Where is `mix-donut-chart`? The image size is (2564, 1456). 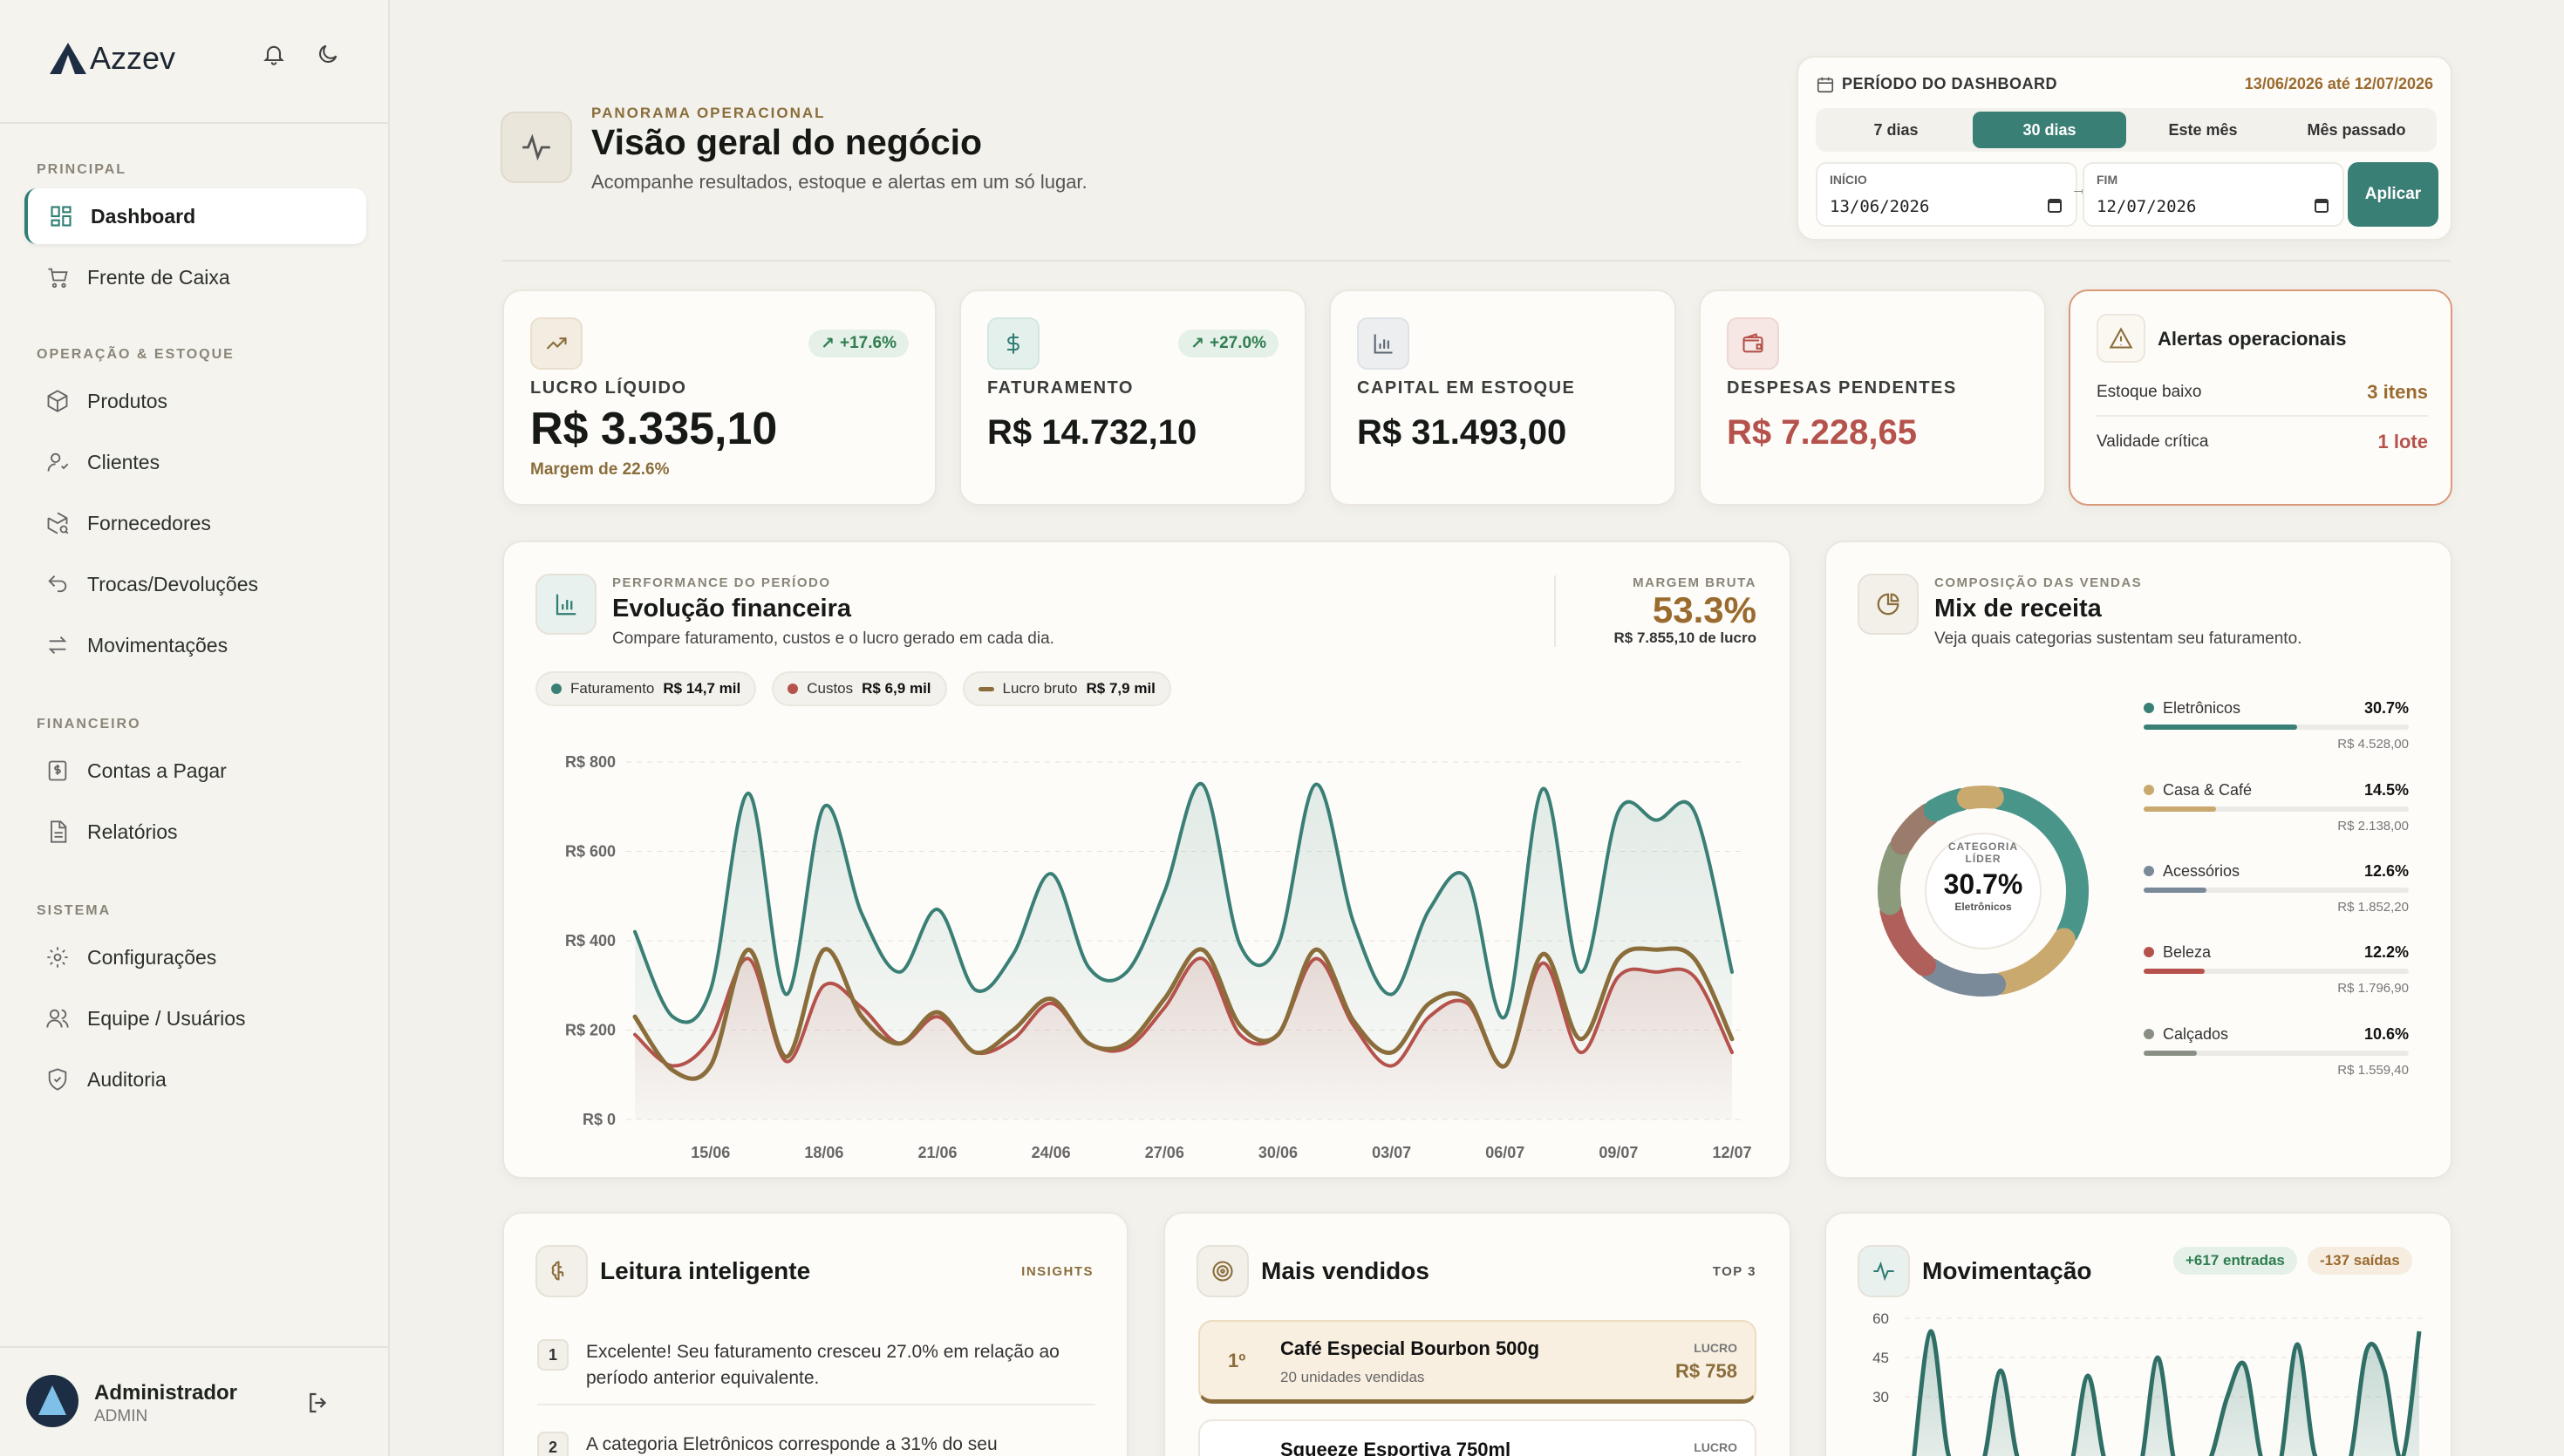 mix-donut-chart is located at coordinates (1983, 891).